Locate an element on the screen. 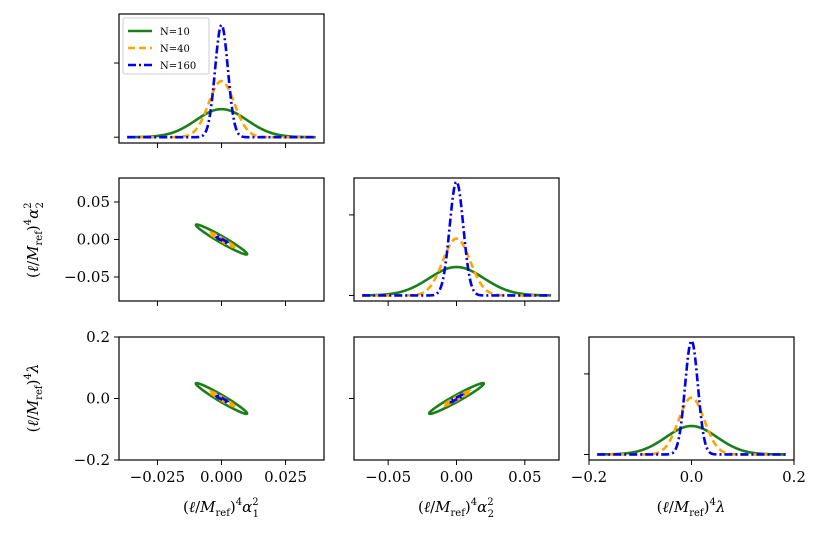 The height and width of the screenshot is (553, 822). contour-alpha1-lambda-n10 is located at coordinates (221, 398).